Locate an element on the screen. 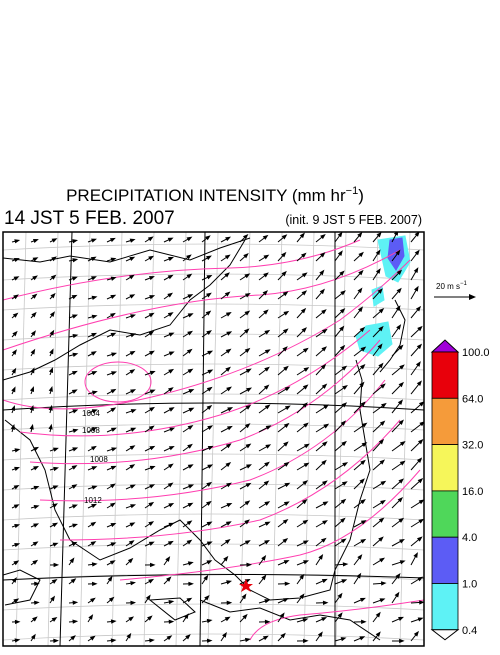  colorbar-label: 0.4 is located at coordinates (469, 631).